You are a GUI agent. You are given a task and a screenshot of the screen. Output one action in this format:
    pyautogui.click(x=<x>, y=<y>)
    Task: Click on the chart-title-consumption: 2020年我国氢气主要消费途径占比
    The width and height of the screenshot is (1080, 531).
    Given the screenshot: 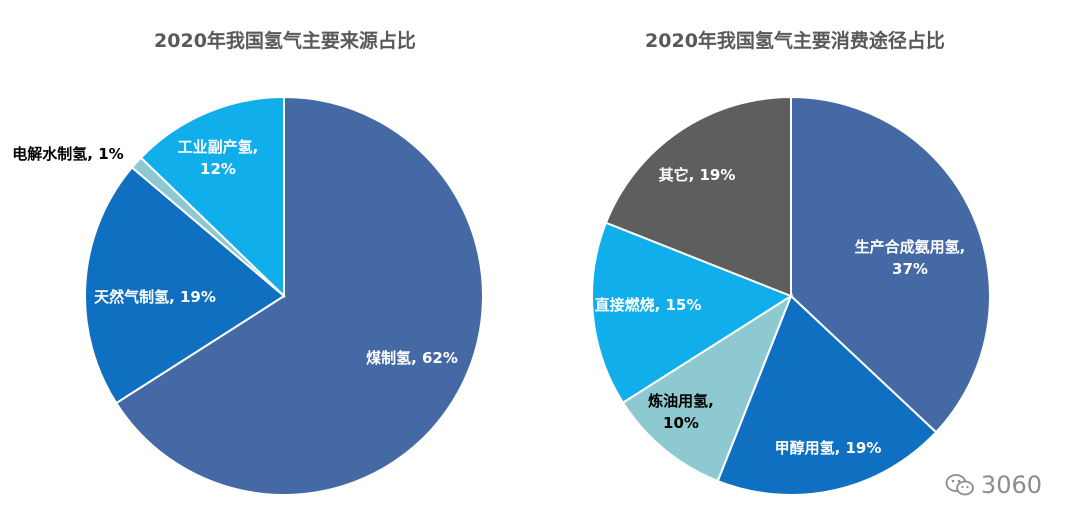 What is the action you would take?
    pyautogui.click(x=795, y=41)
    